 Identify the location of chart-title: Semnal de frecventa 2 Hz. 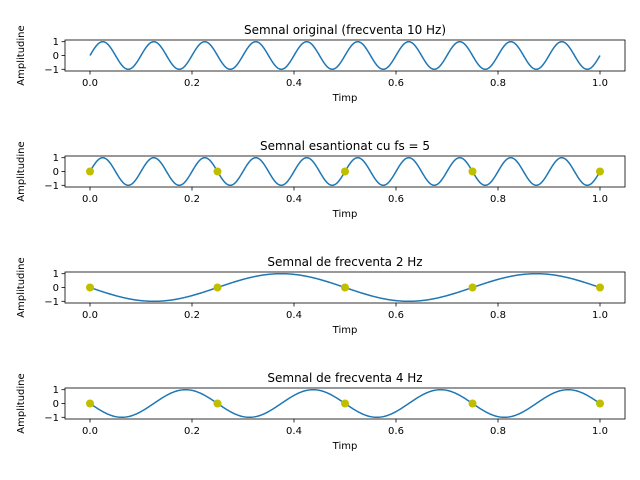
(344, 262).